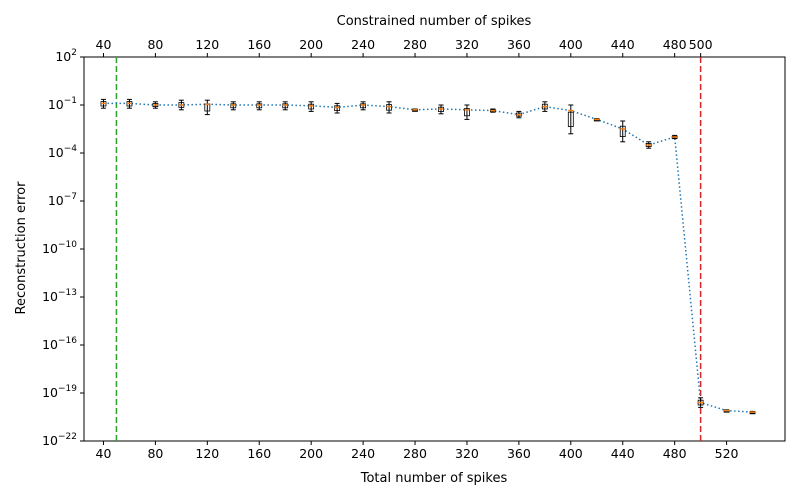  I want to click on y-tick-label: 10⁻⁴, so click(62, 152).